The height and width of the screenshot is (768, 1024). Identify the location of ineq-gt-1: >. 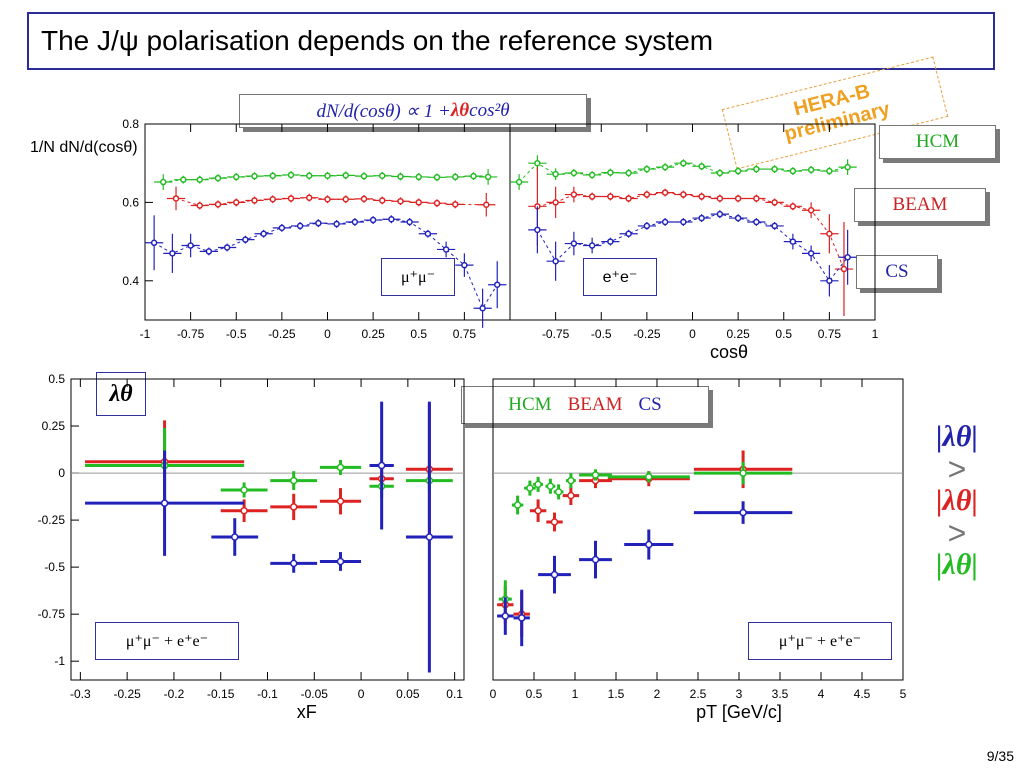
(957, 469).